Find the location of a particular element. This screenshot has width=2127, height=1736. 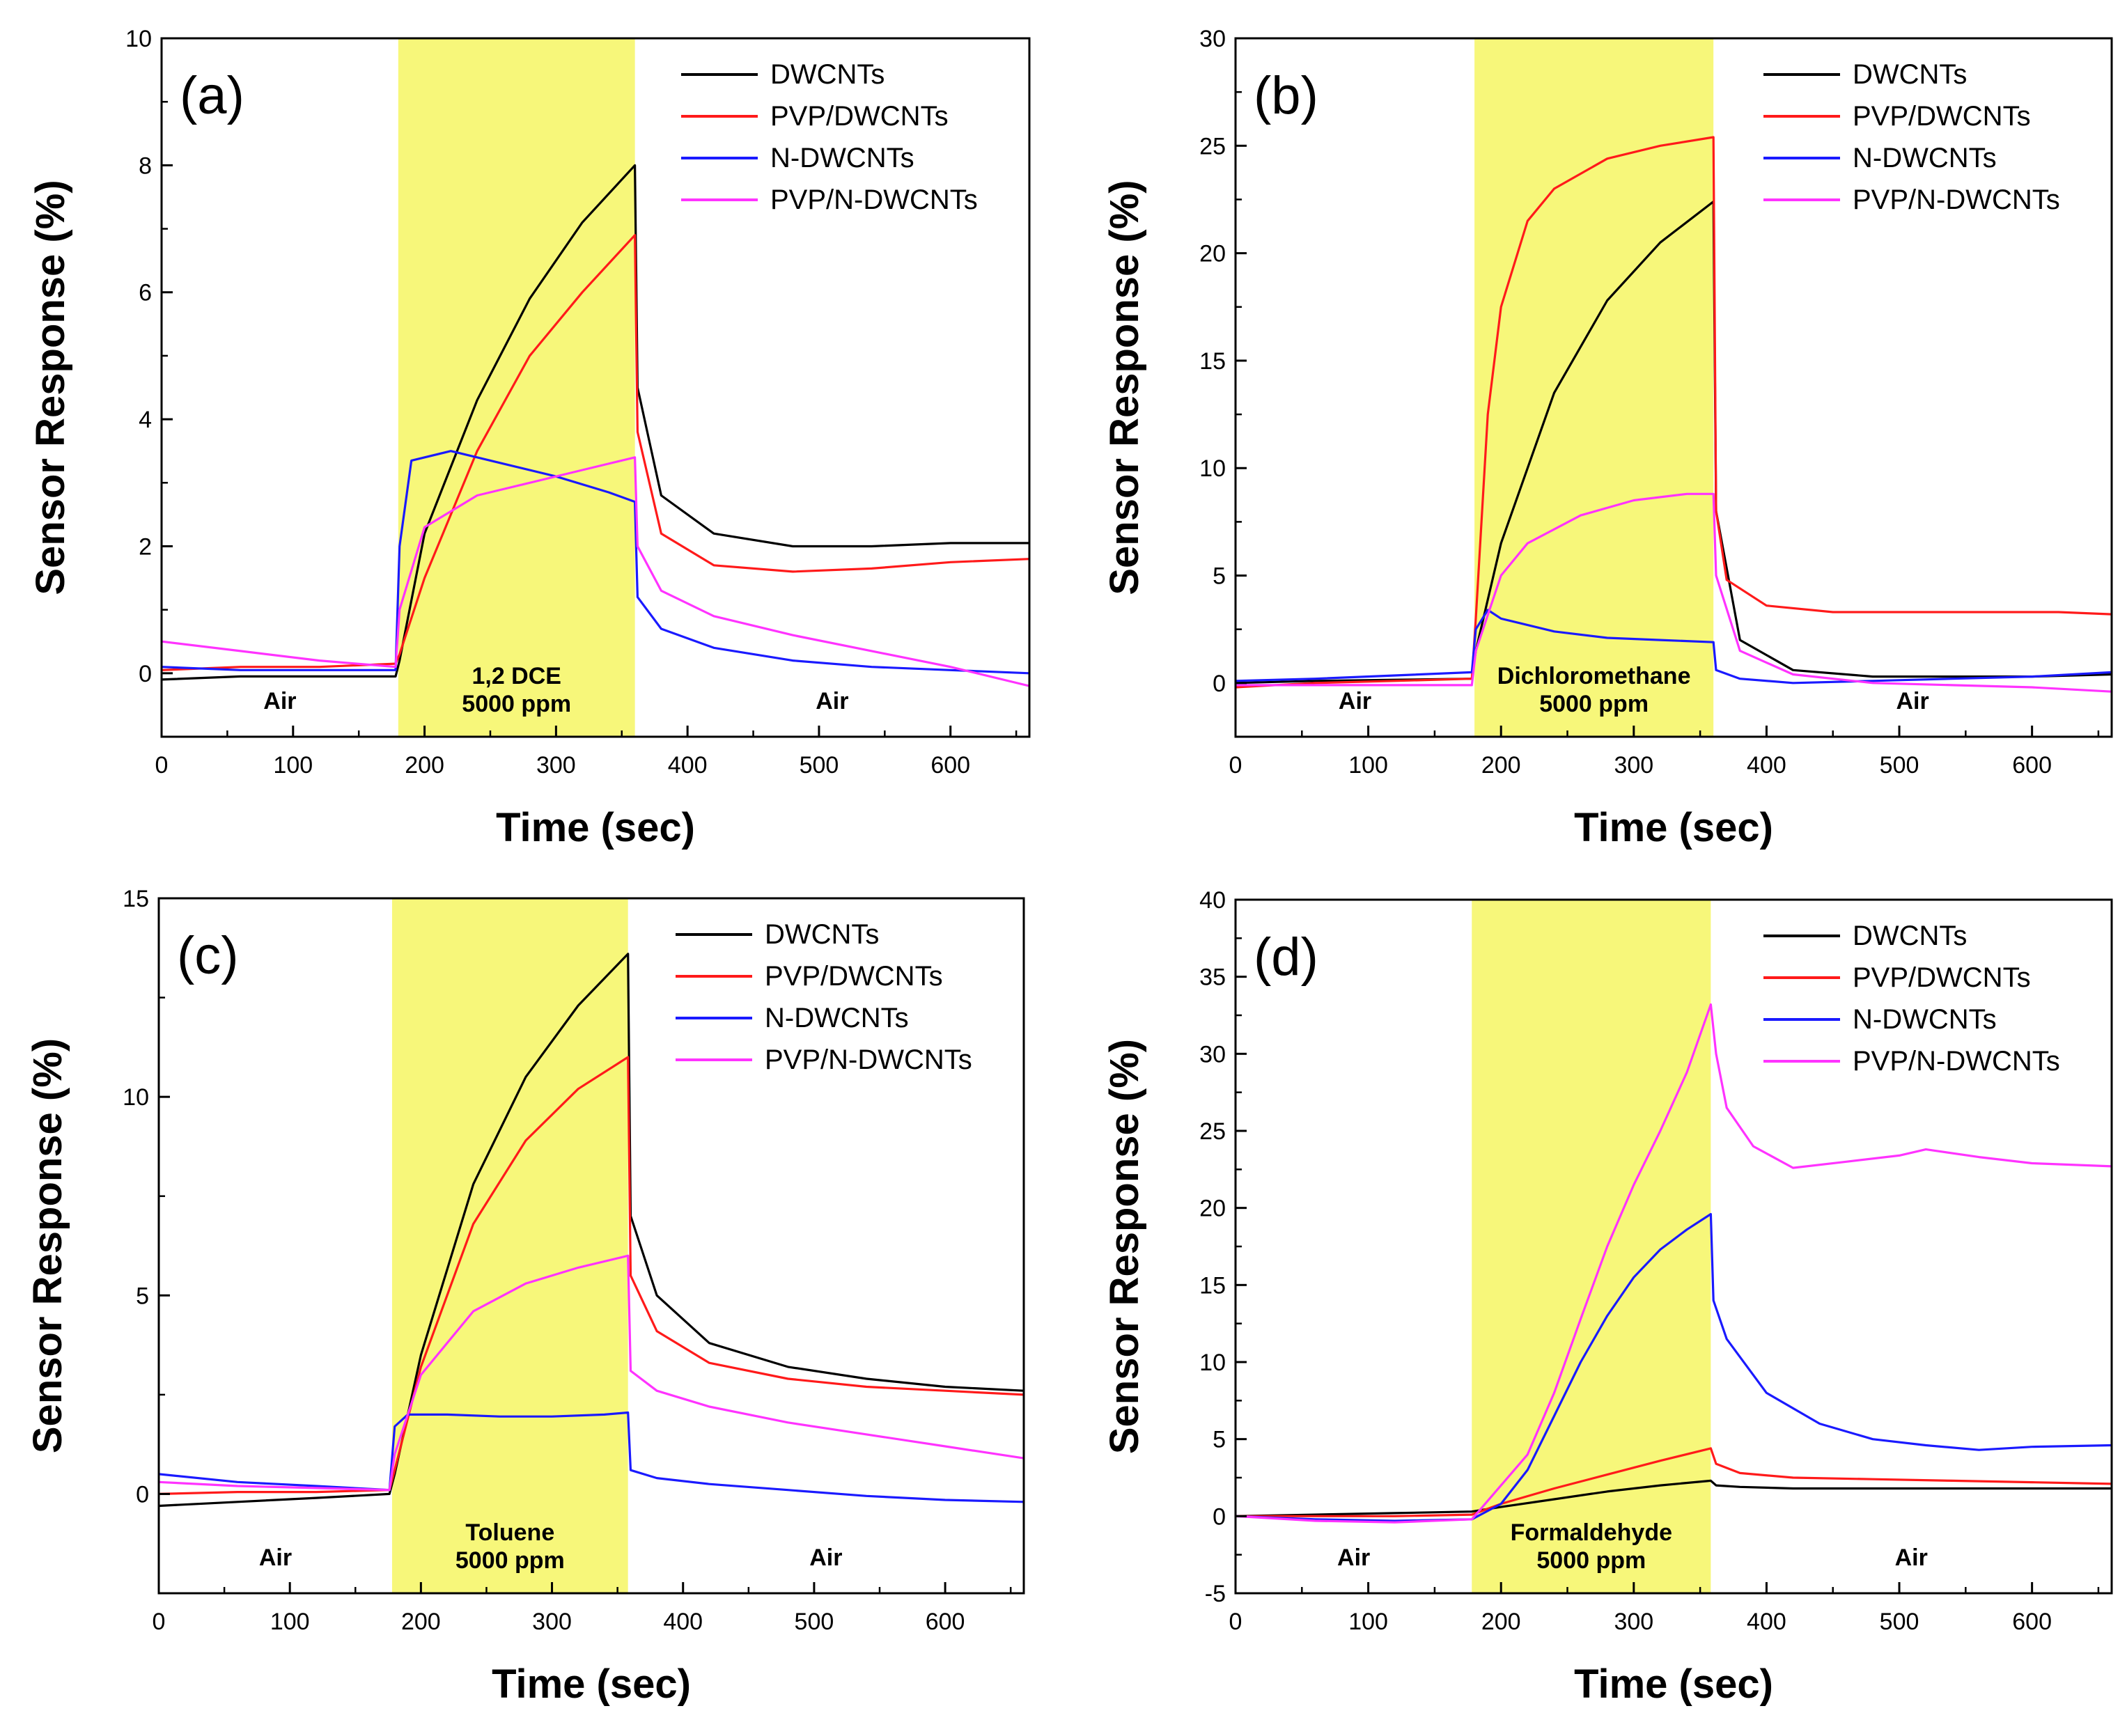

panel-label: (d) is located at coordinates (1286, 957).